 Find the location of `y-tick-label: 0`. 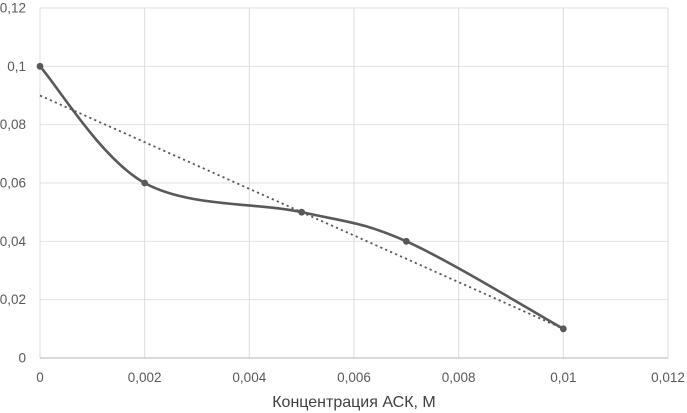

y-tick-label: 0 is located at coordinates (22, 358).